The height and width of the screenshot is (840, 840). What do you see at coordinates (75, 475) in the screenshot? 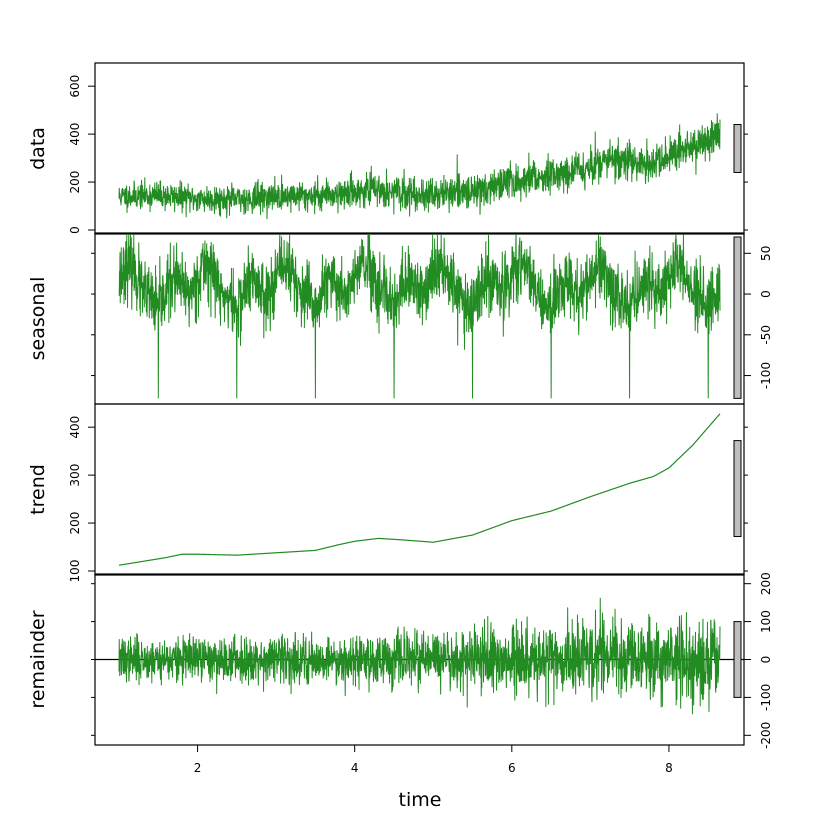
I see `y-tick-label: 300` at bounding box center [75, 475].